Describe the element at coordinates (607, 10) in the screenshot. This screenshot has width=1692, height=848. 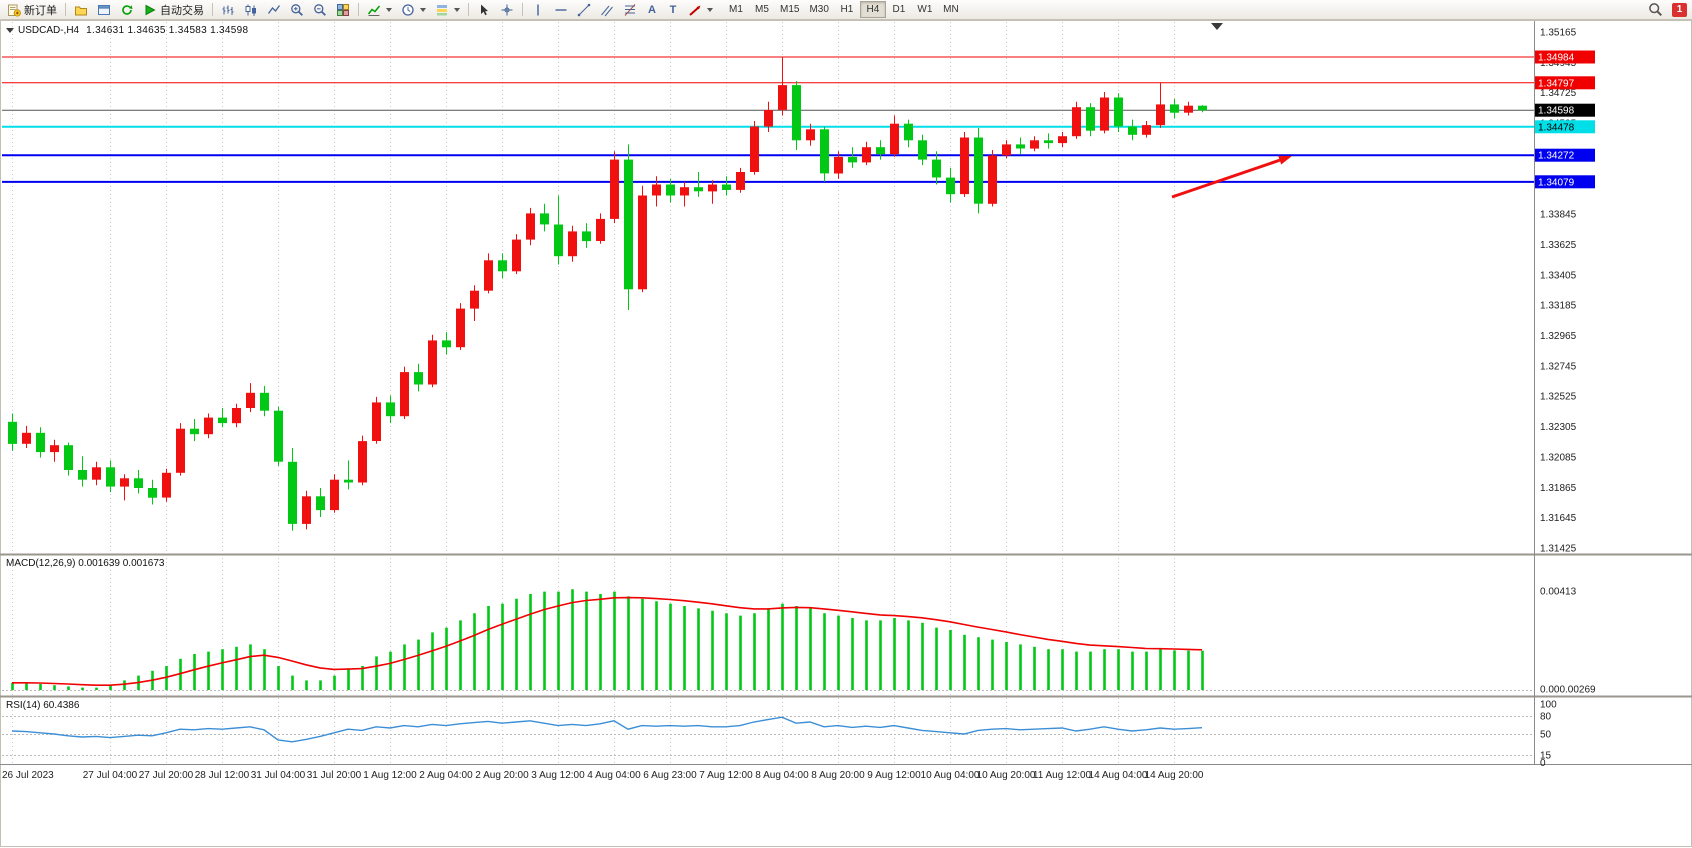
I see `channel-tool-button` at that location.